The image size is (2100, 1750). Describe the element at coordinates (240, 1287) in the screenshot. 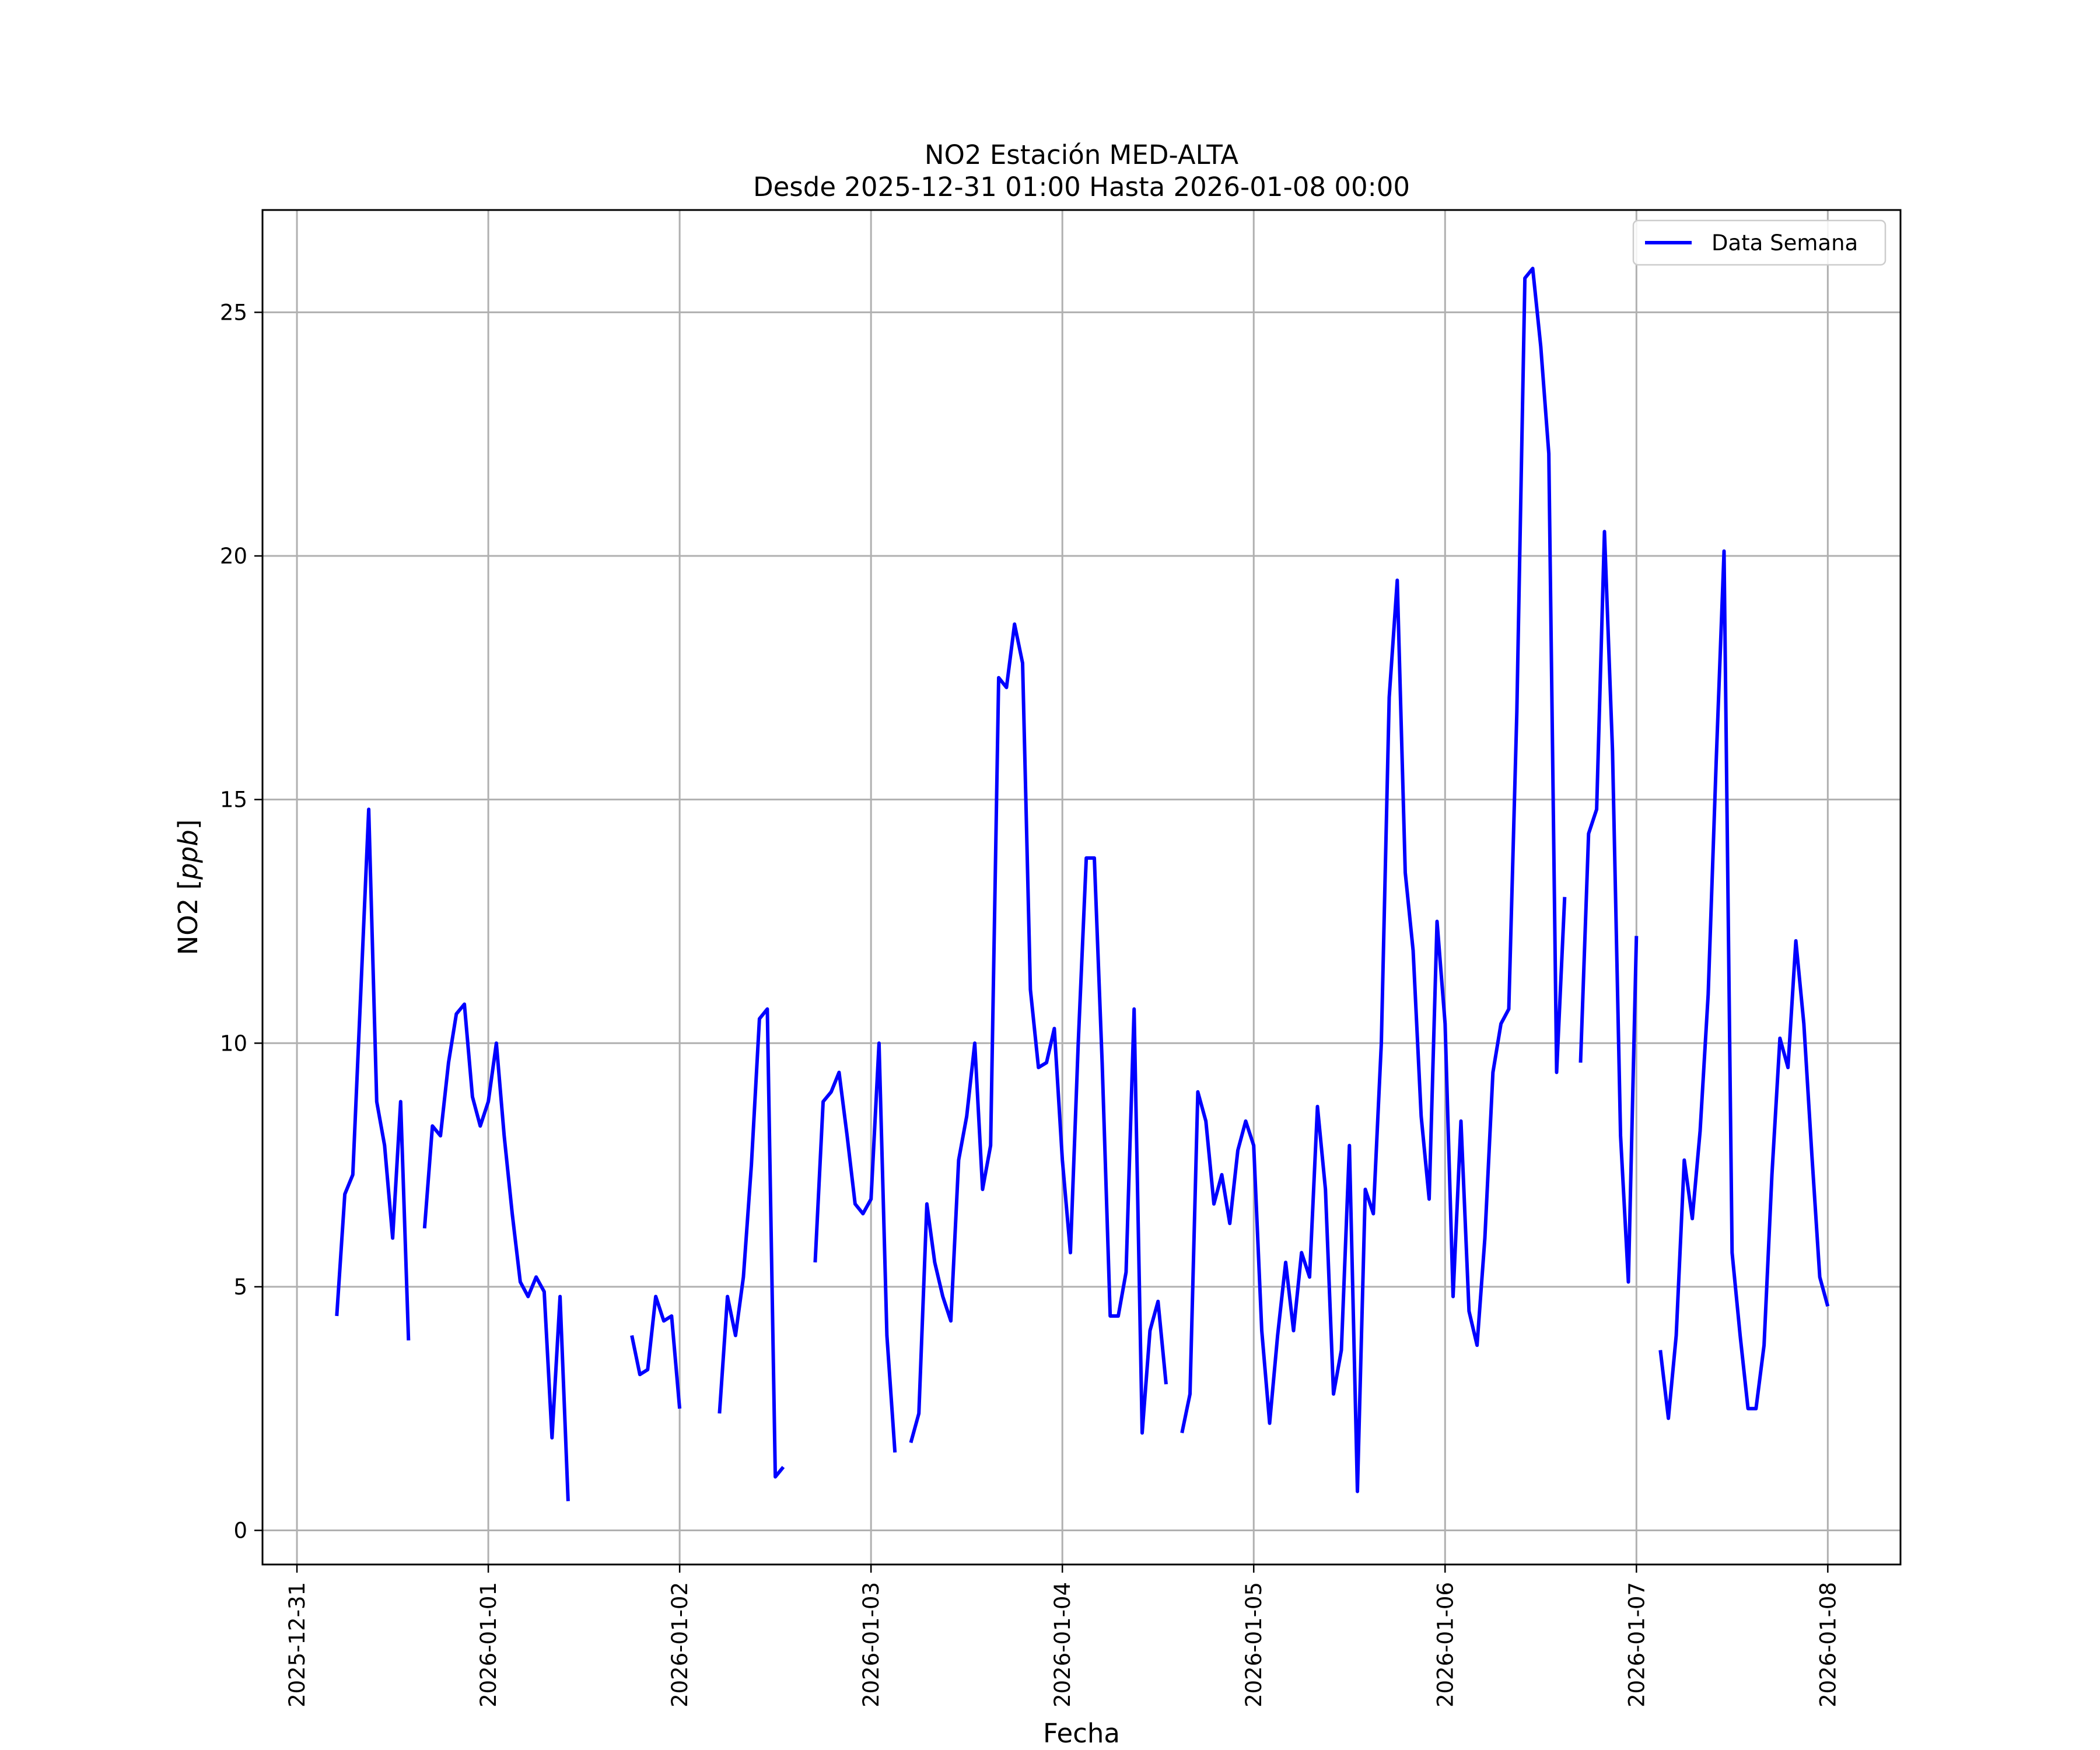

I see `y-tick-label: 5` at that location.